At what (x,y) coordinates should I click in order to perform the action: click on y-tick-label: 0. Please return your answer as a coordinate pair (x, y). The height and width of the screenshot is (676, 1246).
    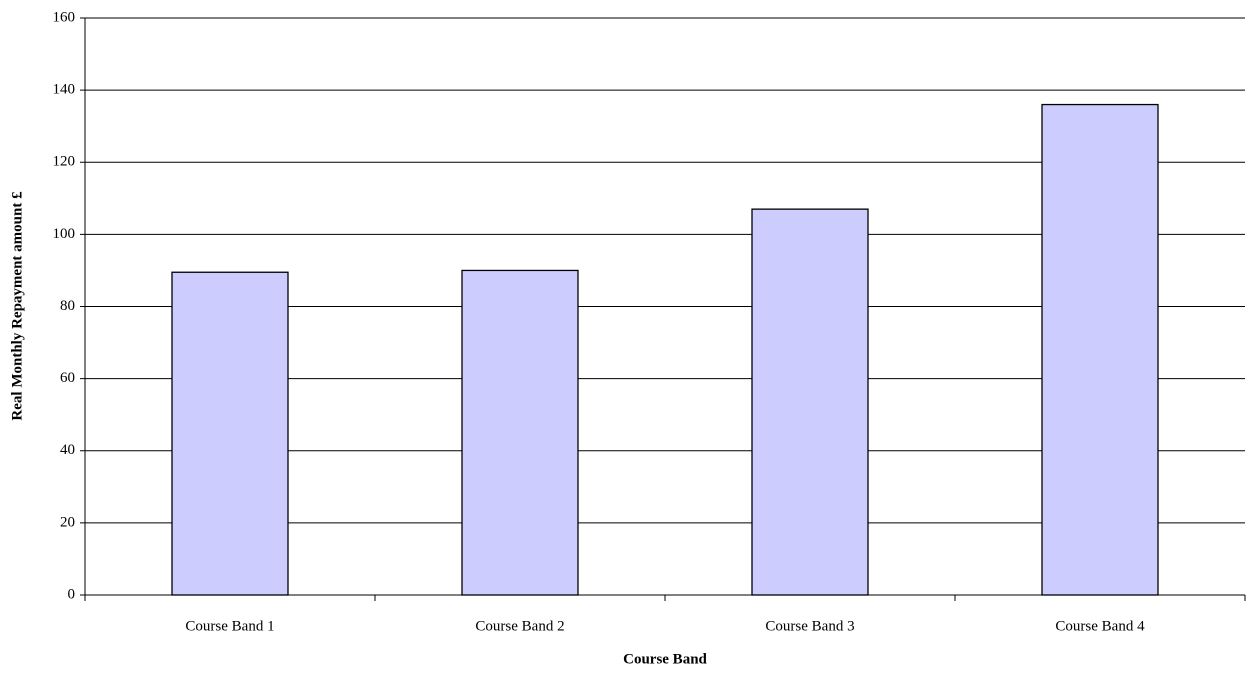
    Looking at the image, I should click on (72, 594).